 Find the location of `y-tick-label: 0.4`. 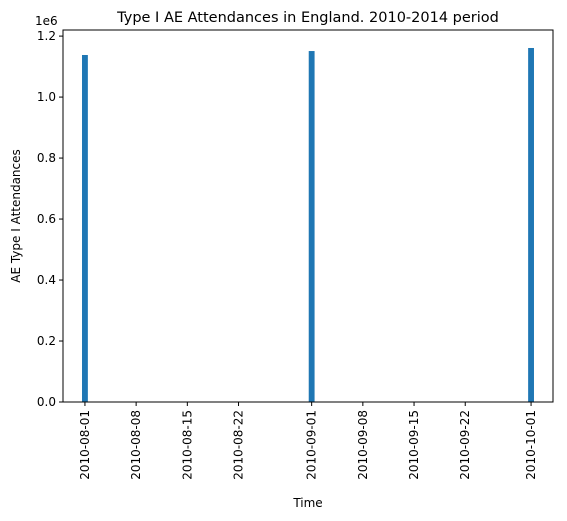

y-tick-label: 0.4 is located at coordinates (46, 280).